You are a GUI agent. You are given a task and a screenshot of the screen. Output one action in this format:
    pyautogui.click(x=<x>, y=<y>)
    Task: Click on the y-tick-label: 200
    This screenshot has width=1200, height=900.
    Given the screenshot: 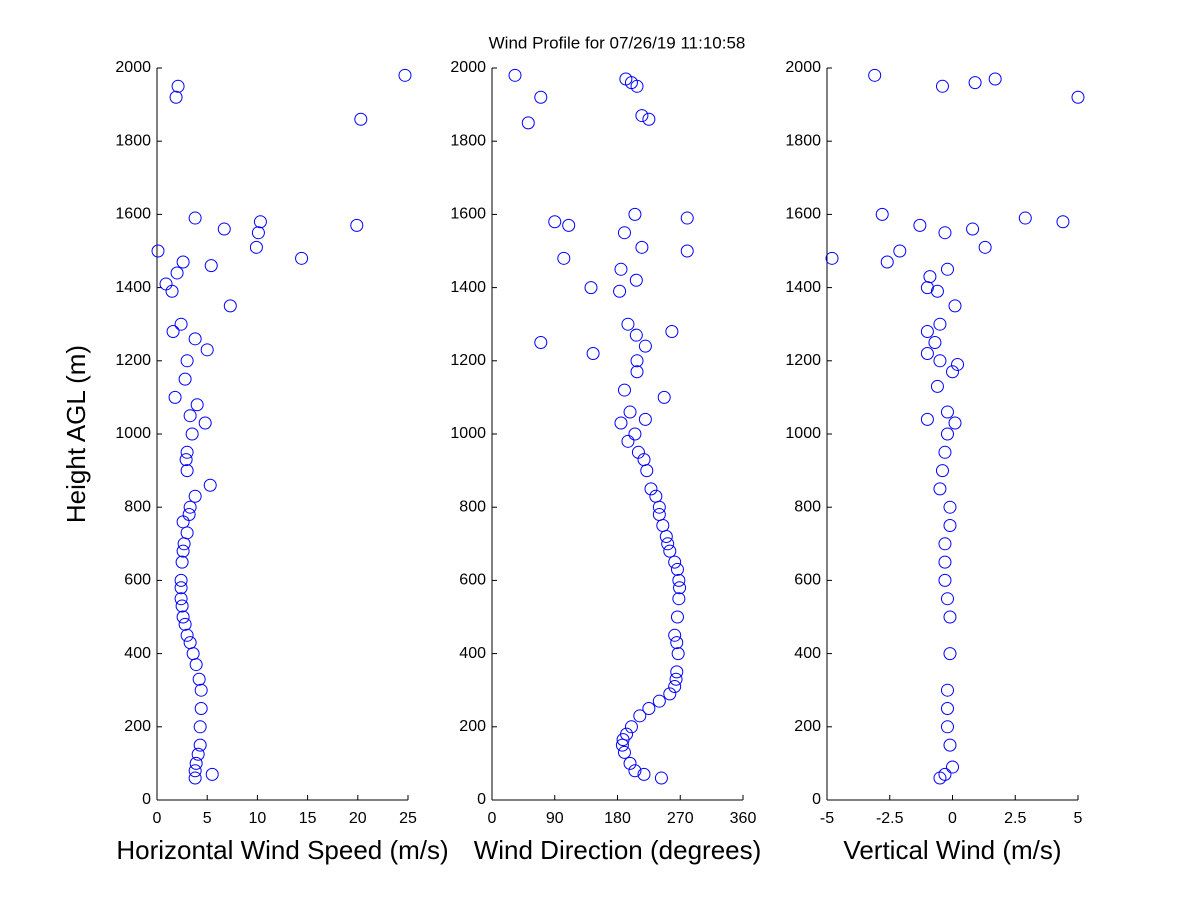 What is the action you would take?
    pyautogui.click(x=807, y=726)
    